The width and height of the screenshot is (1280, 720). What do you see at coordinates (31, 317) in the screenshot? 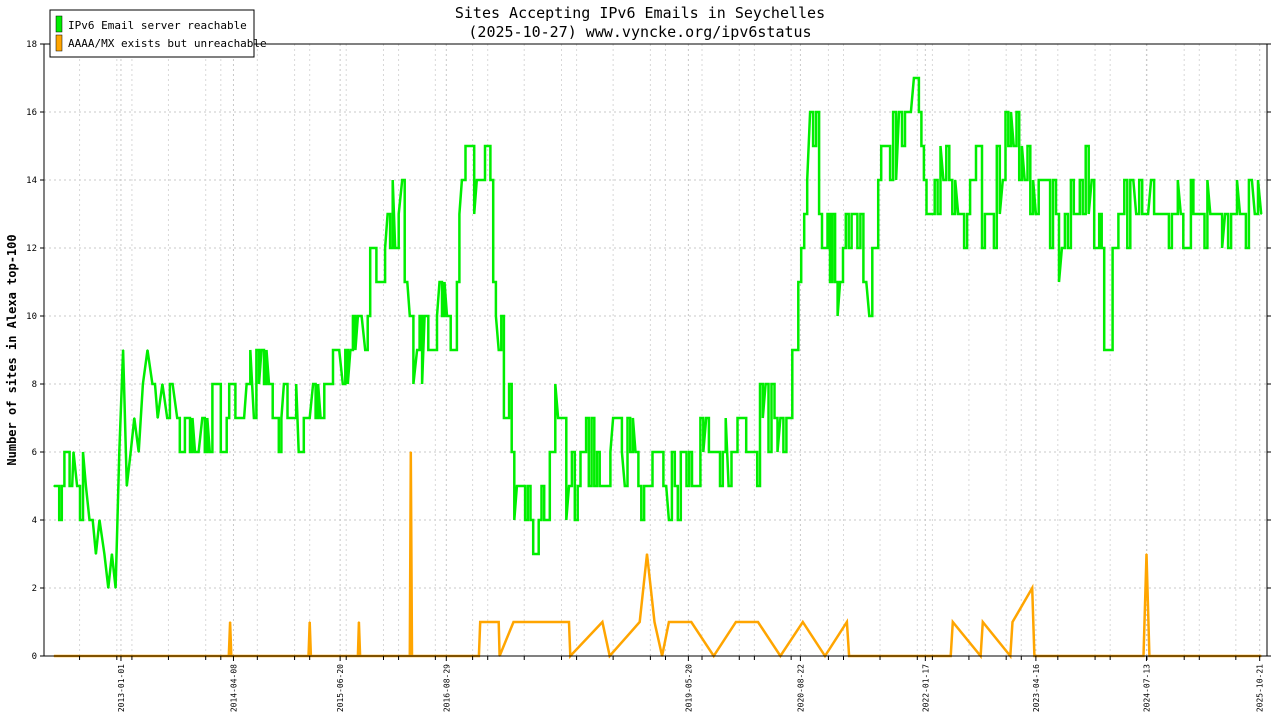
I see `y-tick-label: 10` at bounding box center [31, 317].